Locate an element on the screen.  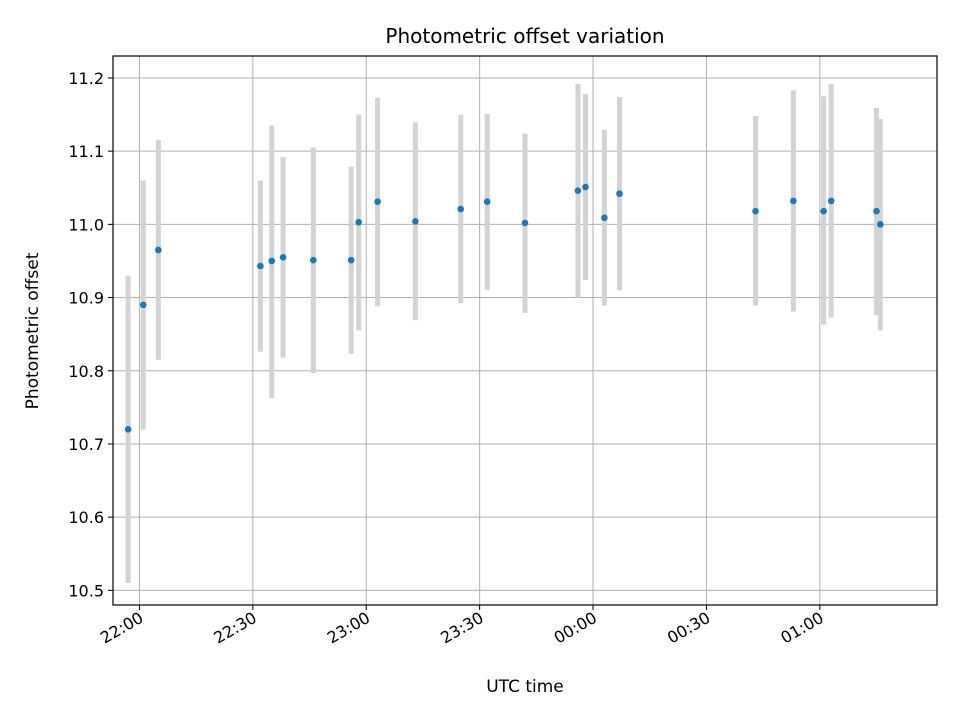
y-tick-label: 10.7 is located at coordinates (86, 444).